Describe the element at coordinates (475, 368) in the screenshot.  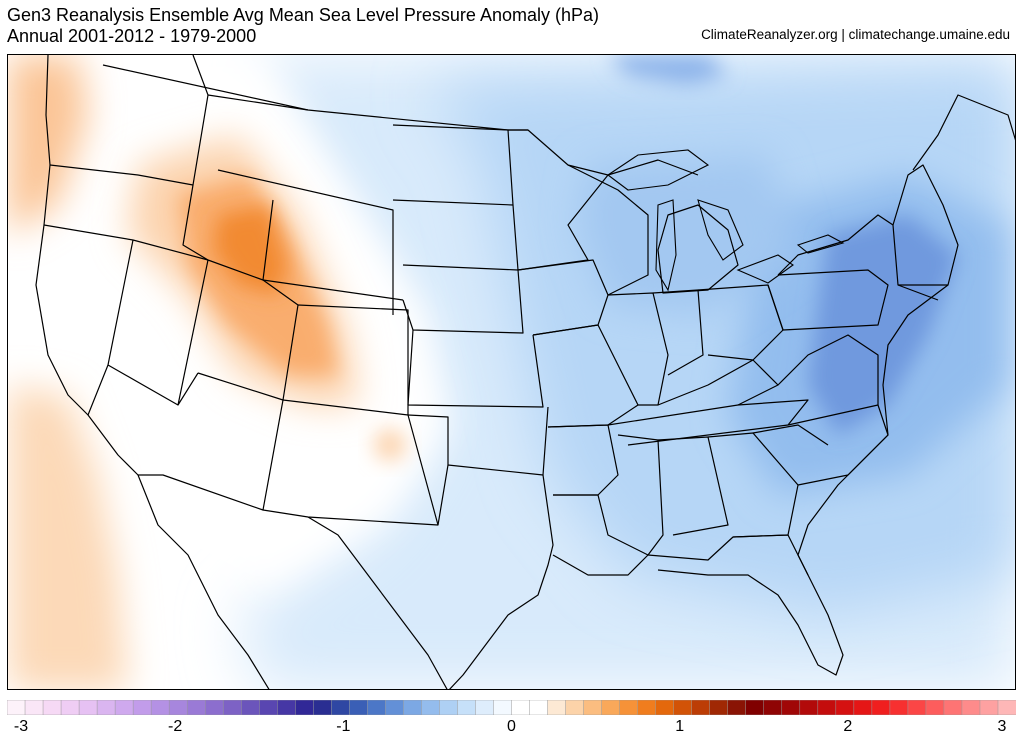
I see `kansas-border` at that location.